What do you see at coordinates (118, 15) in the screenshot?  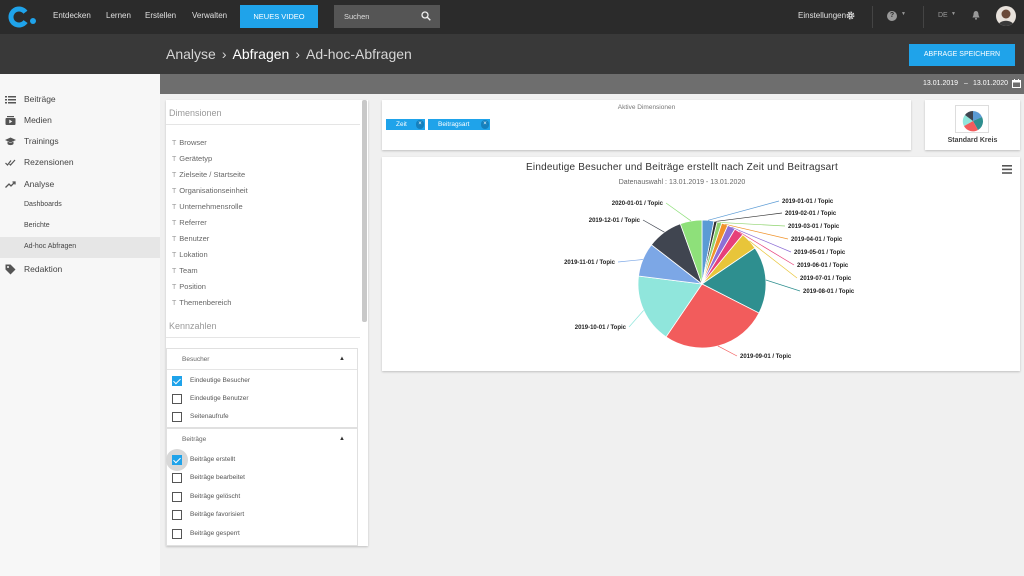 I see `nav-lernen: Lernen` at bounding box center [118, 15].